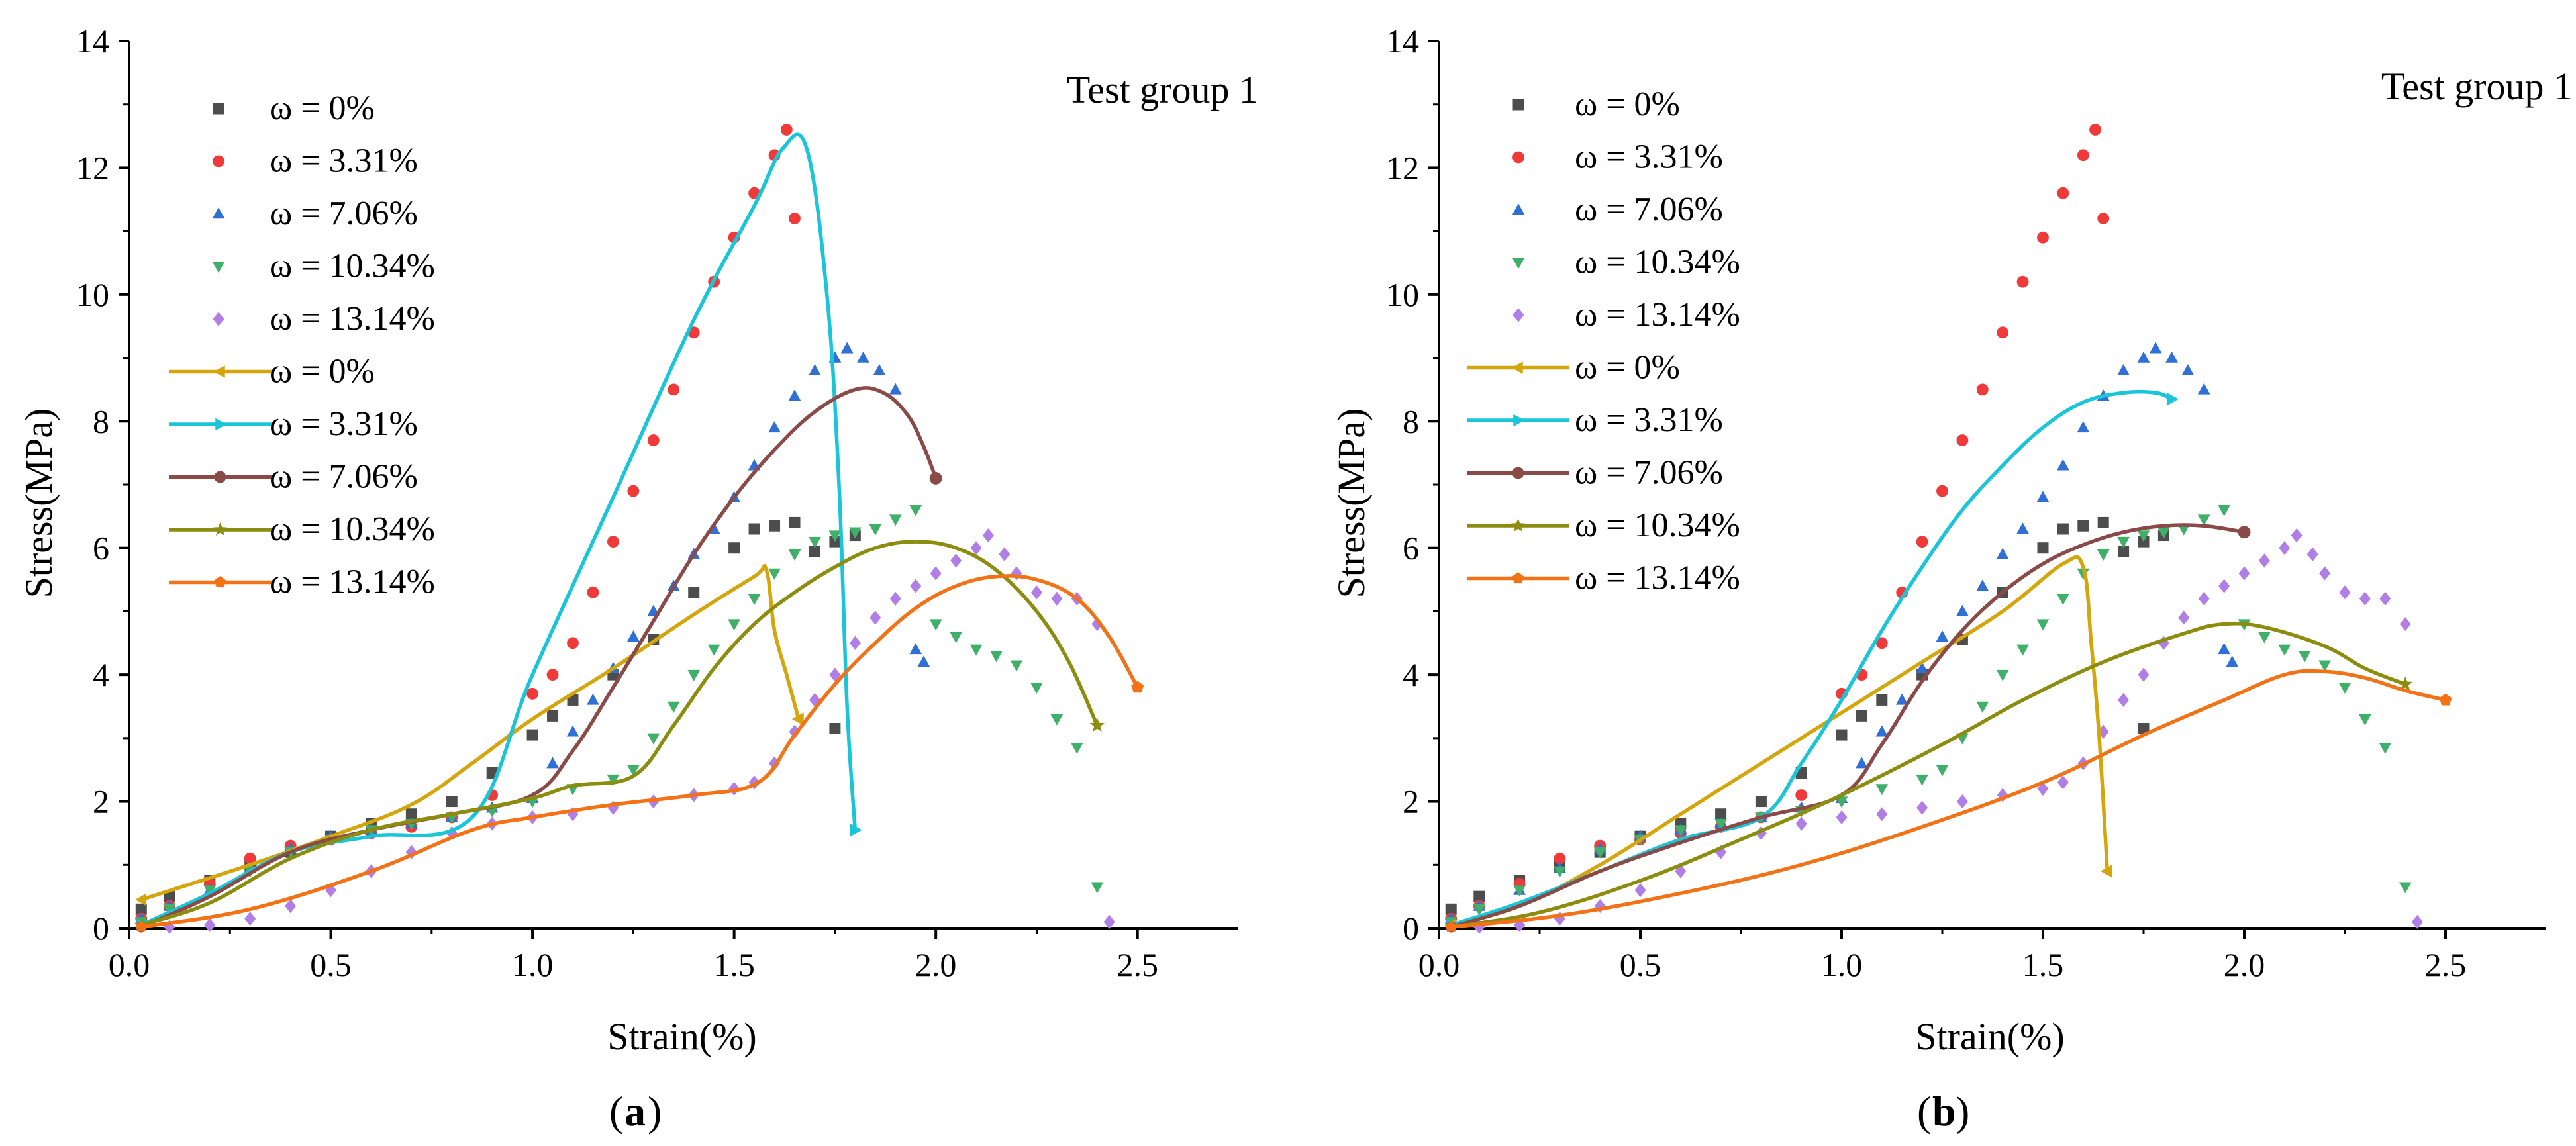 The height and width of the screenshot is (1146, 2576). I want to click on panel-b-ylabel: Stress(MPa), so click(1351, 503).